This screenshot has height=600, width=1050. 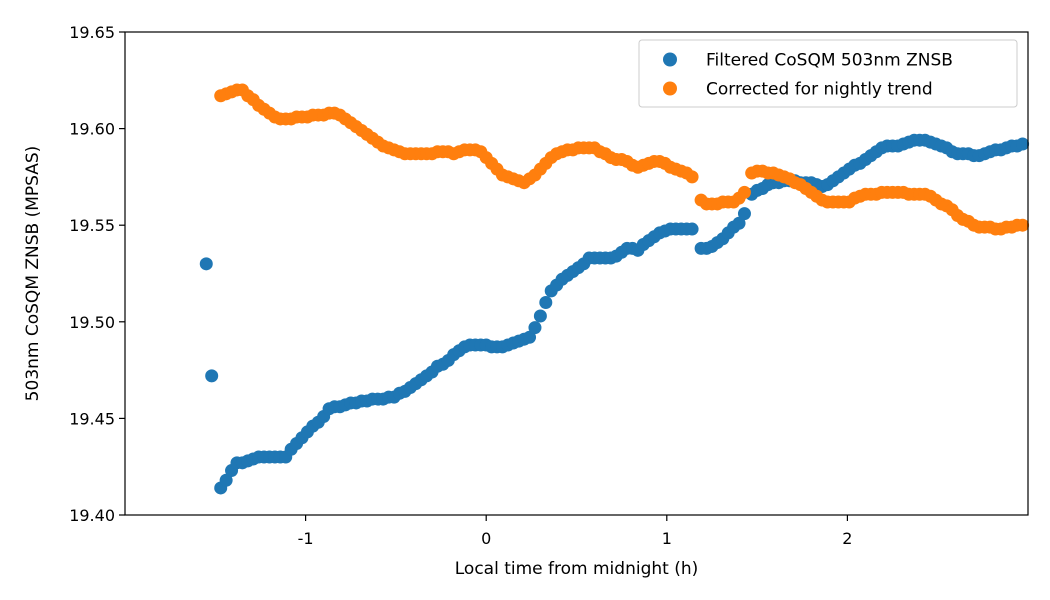 I want to click on x-tick-label: 1, so click(x=667, y=538).